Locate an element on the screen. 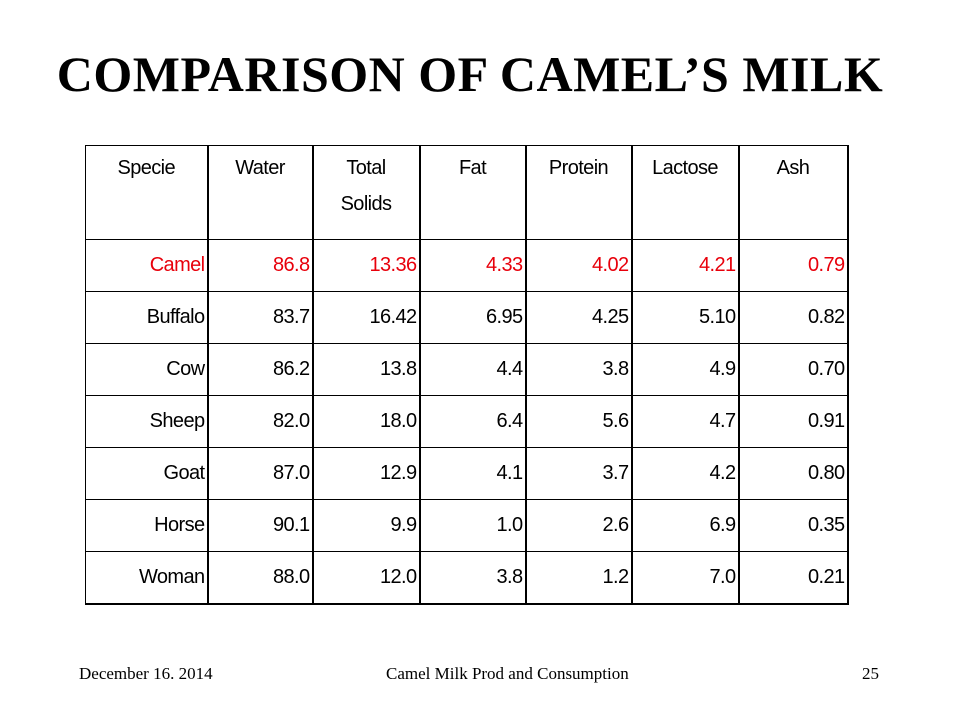 The height and width of the screenshot is (720, 960). cell-ash: 0.80 is located at coordinates (793, 473).